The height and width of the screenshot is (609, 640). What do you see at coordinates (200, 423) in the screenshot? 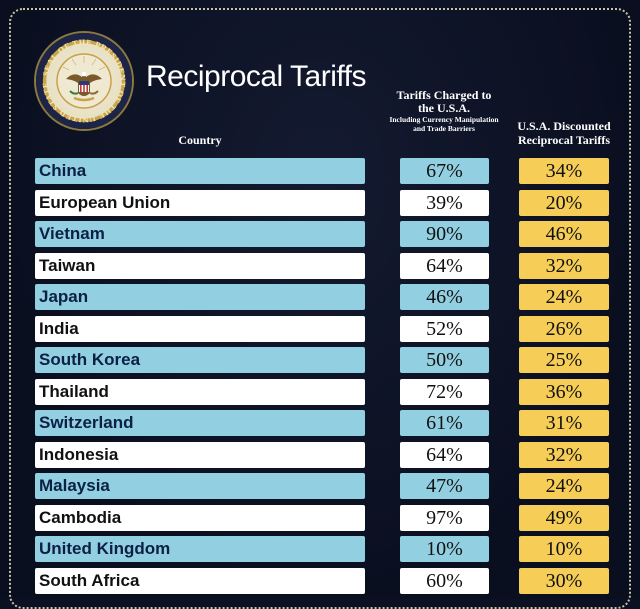
I see `country-cell: Switzerland` at bounding box center [200, 423].